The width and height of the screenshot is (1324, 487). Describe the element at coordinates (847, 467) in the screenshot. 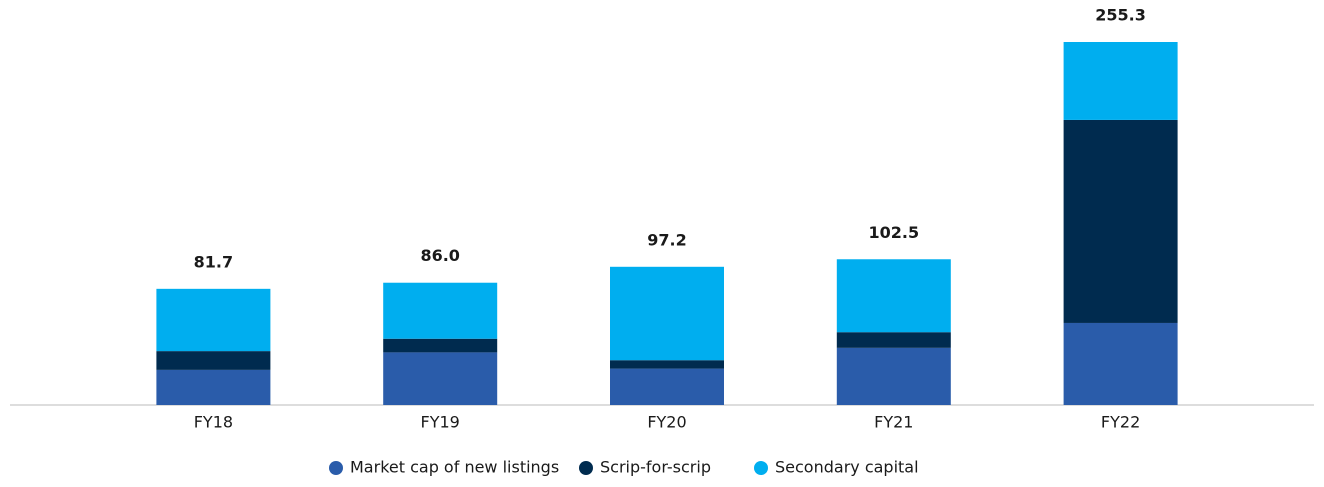

I see `legend-label: Secondary capital` at that location.